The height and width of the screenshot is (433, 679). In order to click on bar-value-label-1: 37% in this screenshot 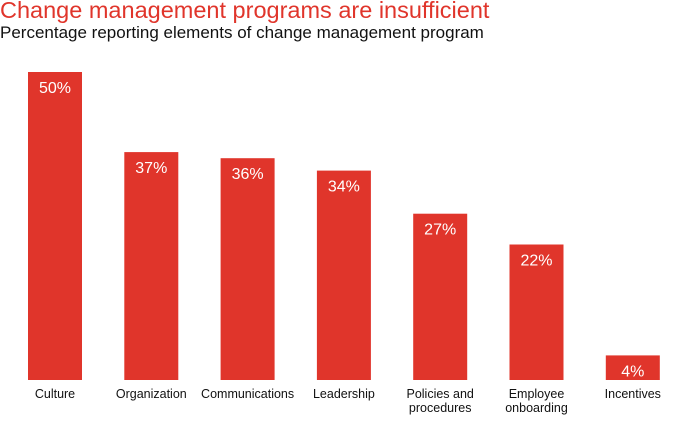, I will do `click(151, 168)`.